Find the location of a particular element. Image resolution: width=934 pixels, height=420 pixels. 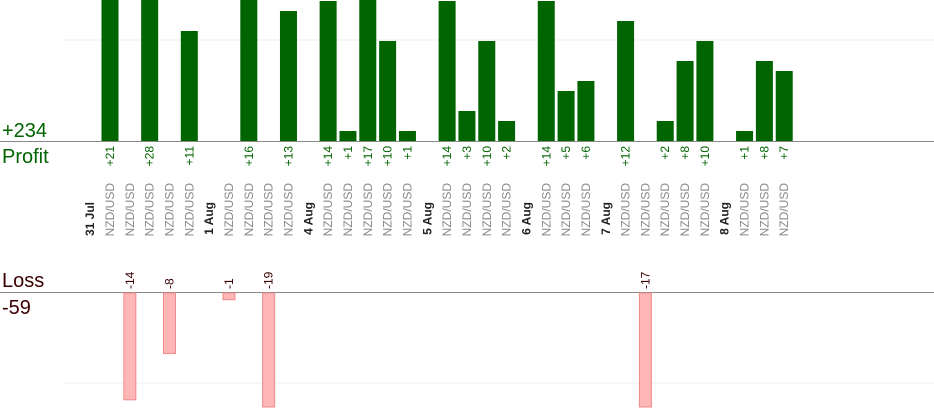

profit-value-label: +7 is located at coordinates (784, 153).